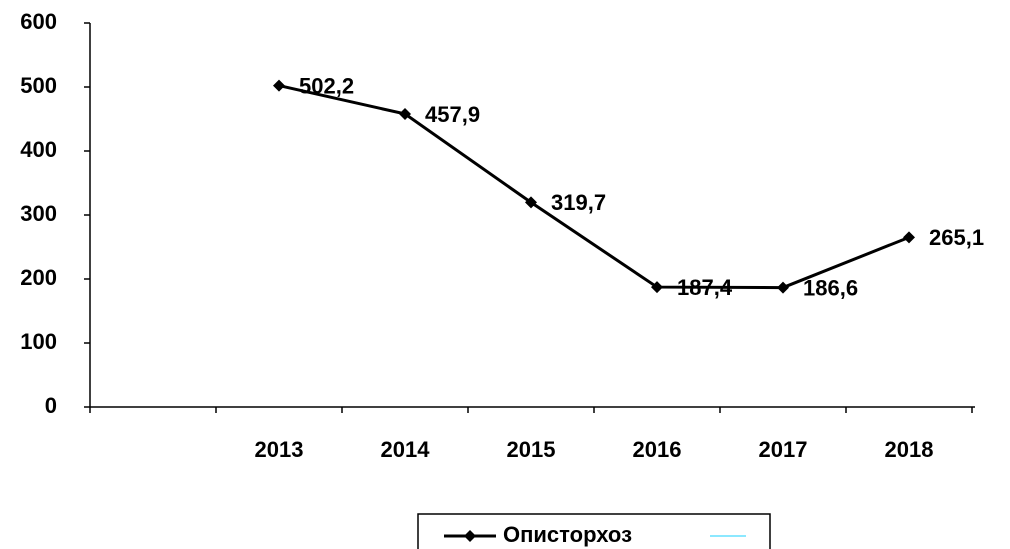  What do you see at coordinates (830, 287) in the screenshot?
I see `data-label: 186,6` at bounding box center [830, 287].